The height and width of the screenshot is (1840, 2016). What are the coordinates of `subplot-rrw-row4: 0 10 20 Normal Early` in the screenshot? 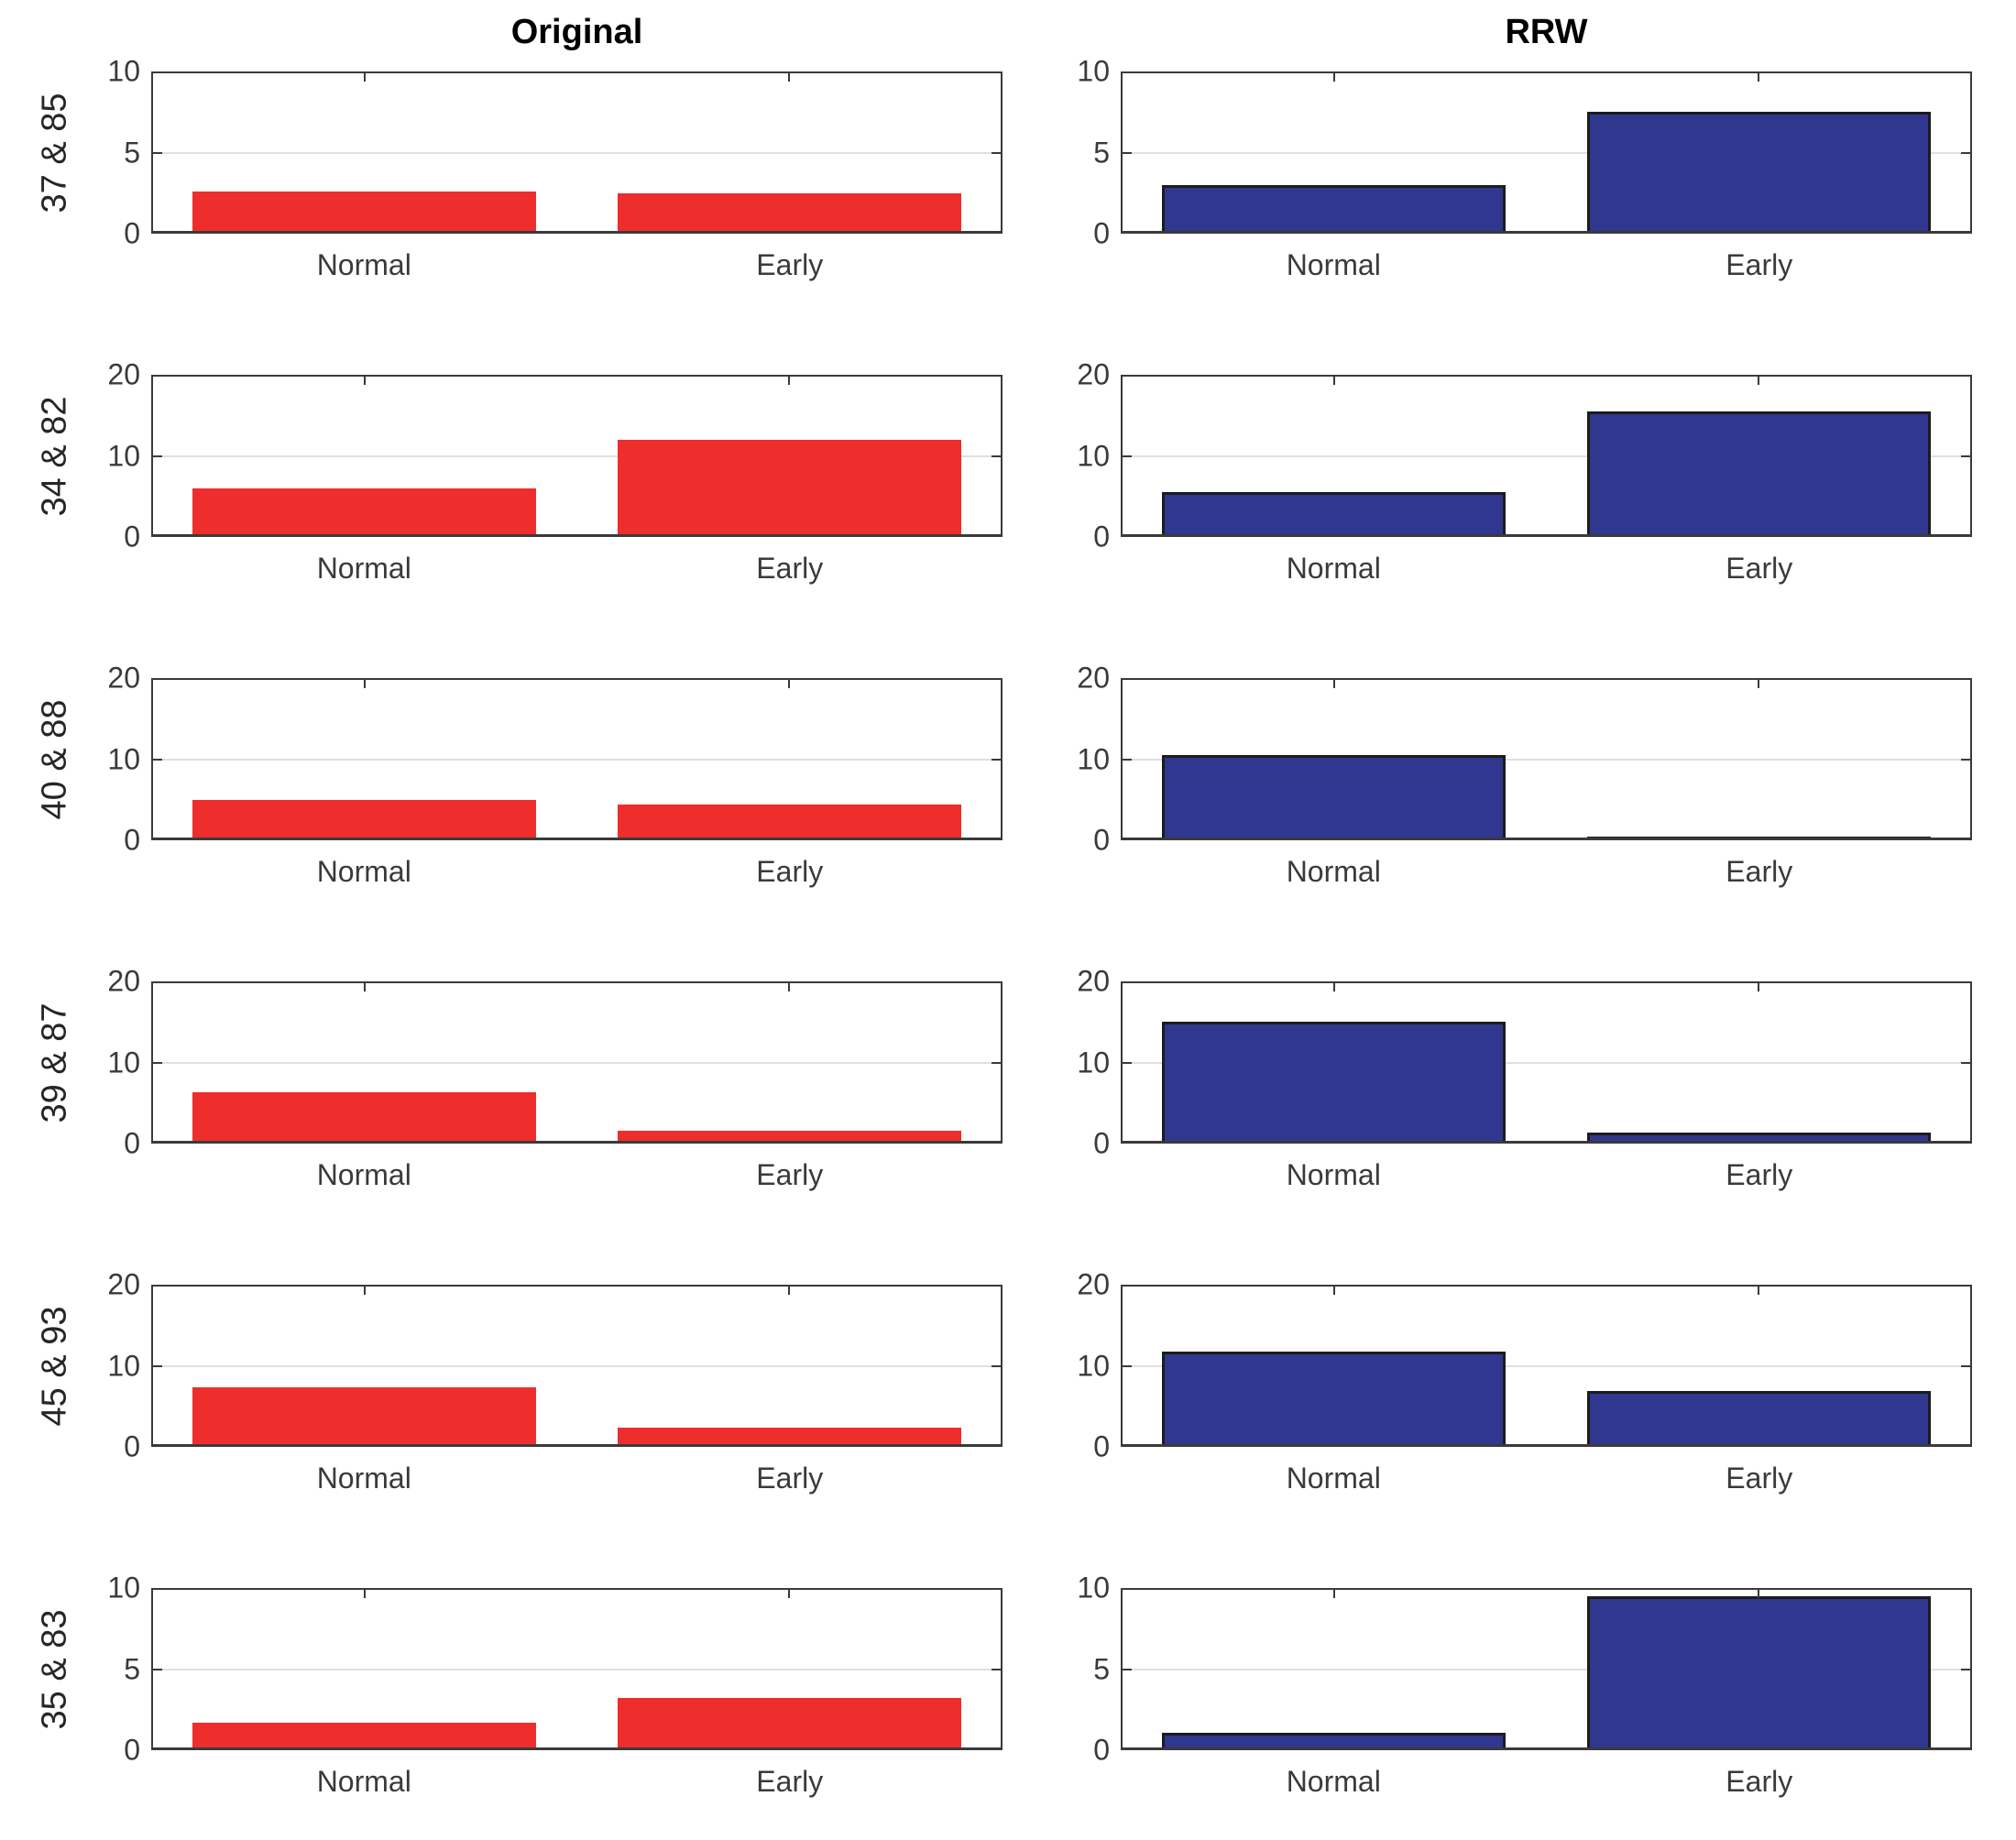 It's located at (1524, 1078).